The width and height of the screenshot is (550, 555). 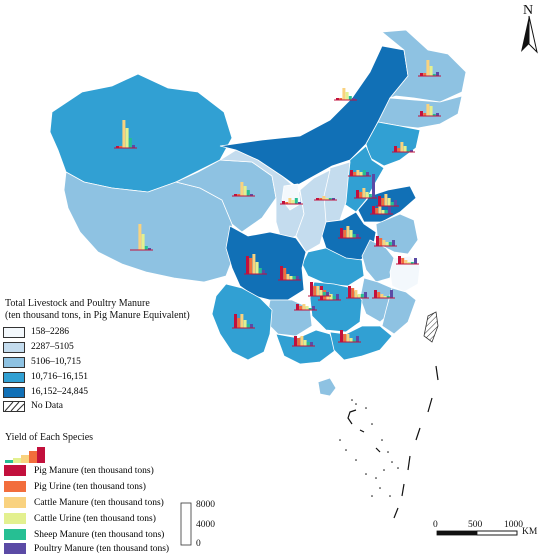 What do you see at coordinates (378, 261) in the screenshot?
I see `region-anhui` at bounding box center [378, 261].